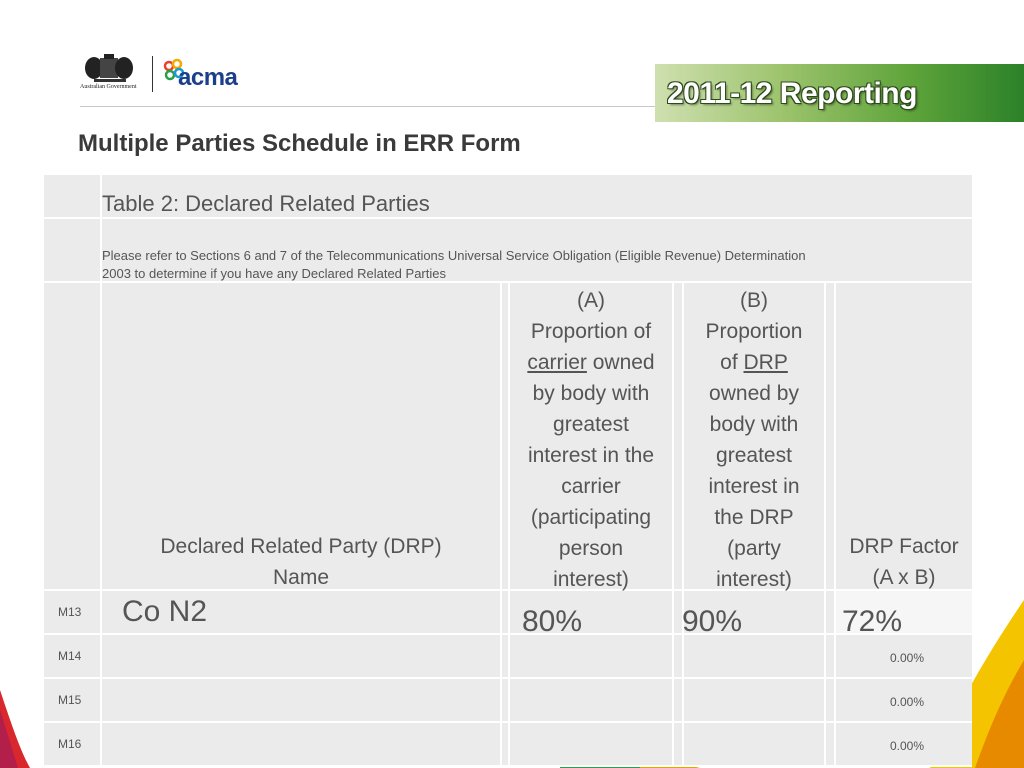 The width and height of the screenshot is (1024, 768). I want to click on row-label: M16, so click(70, 744).